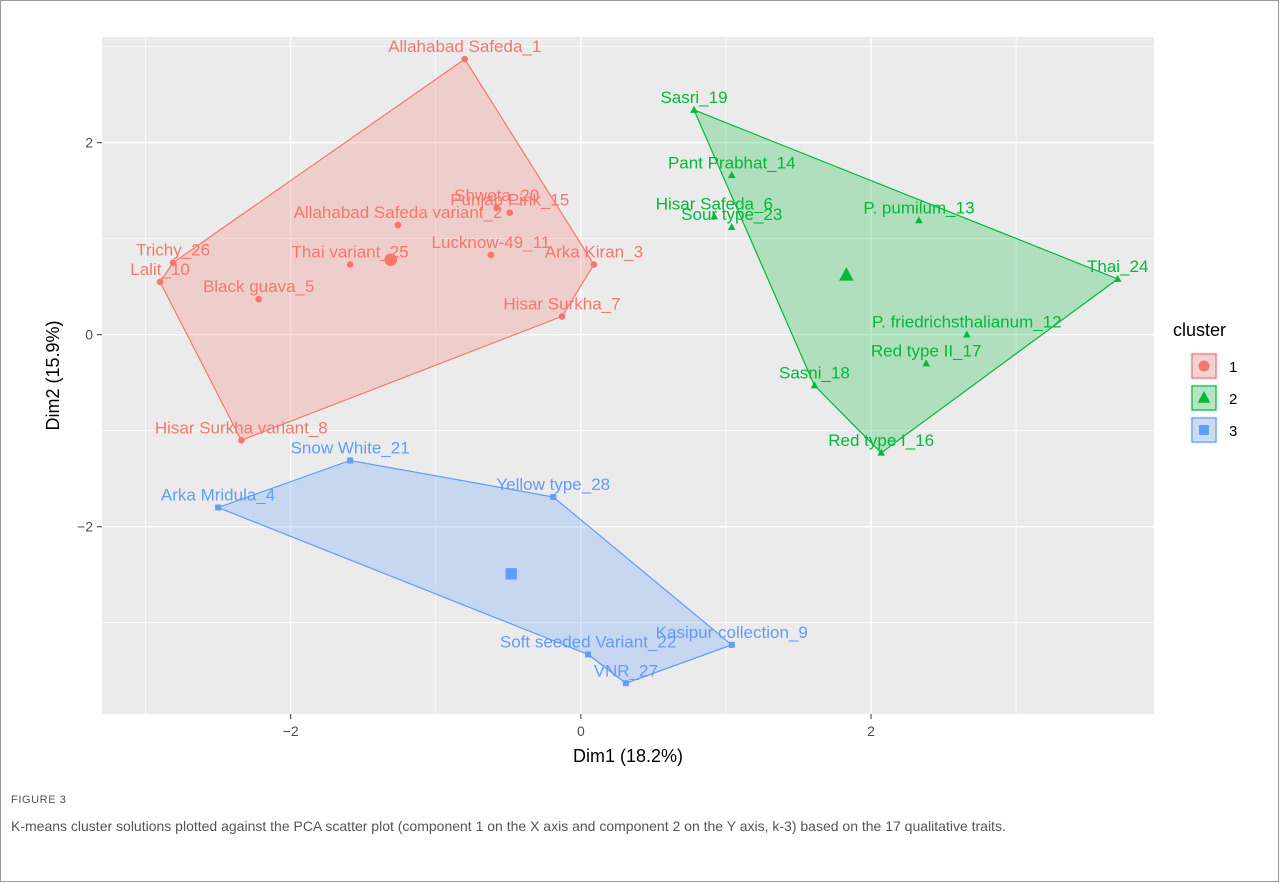 This screenshot has width=1281, height=884. I want to click on cluster-2-centroid, so click(846, 274).